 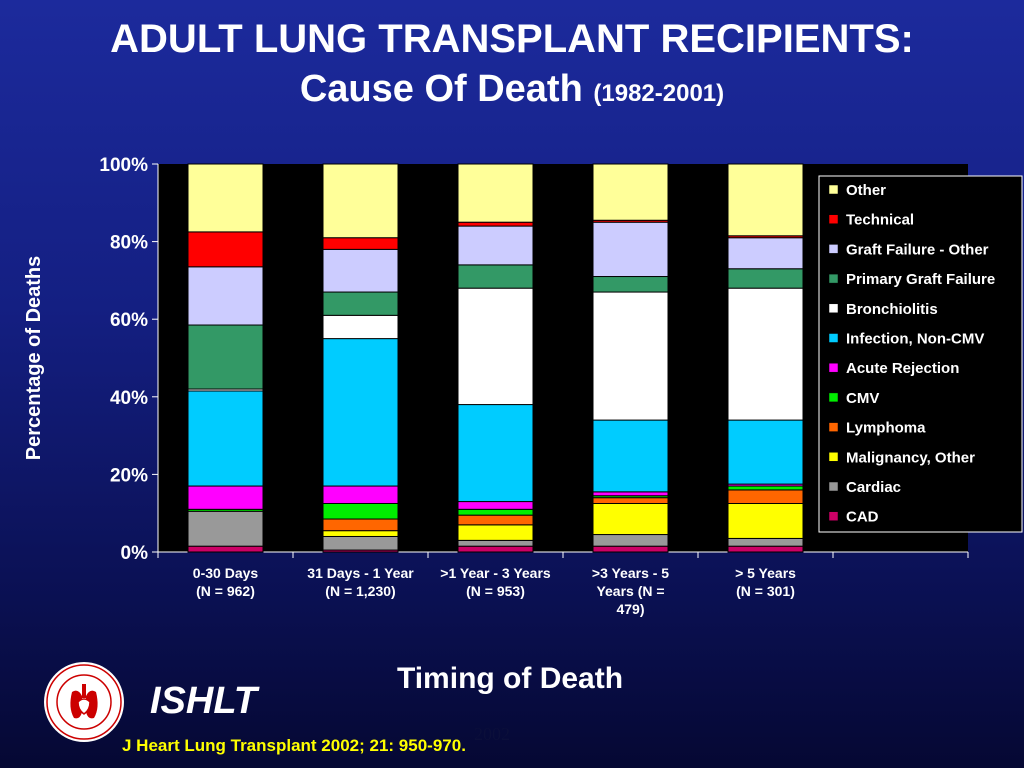 I want to click on x-tick-label: 31 Days - 1 Year, so click(x=360, y=573).